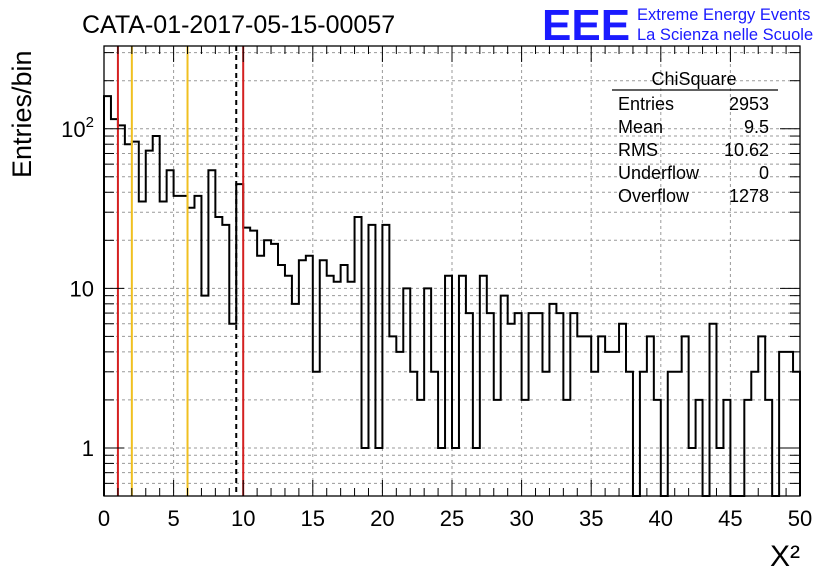 The height and width of the screenshot is (572, 836). I want to click on y-axis-label: Entries/bin, so click(22, 114).